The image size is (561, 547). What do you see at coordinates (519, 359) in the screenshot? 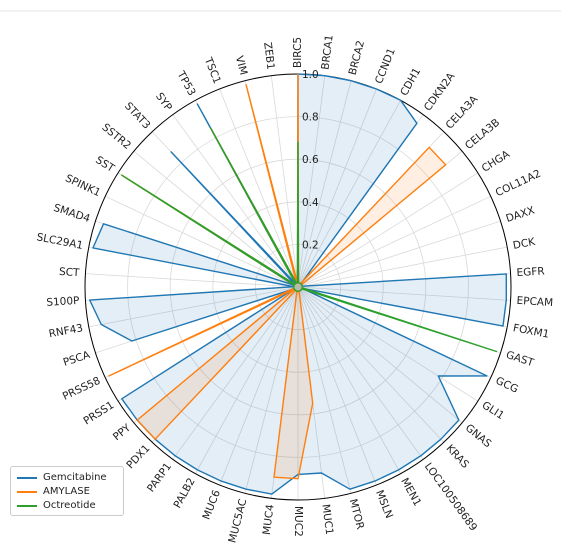
I see `category-label: GAST` at bounding box center [519, 359].